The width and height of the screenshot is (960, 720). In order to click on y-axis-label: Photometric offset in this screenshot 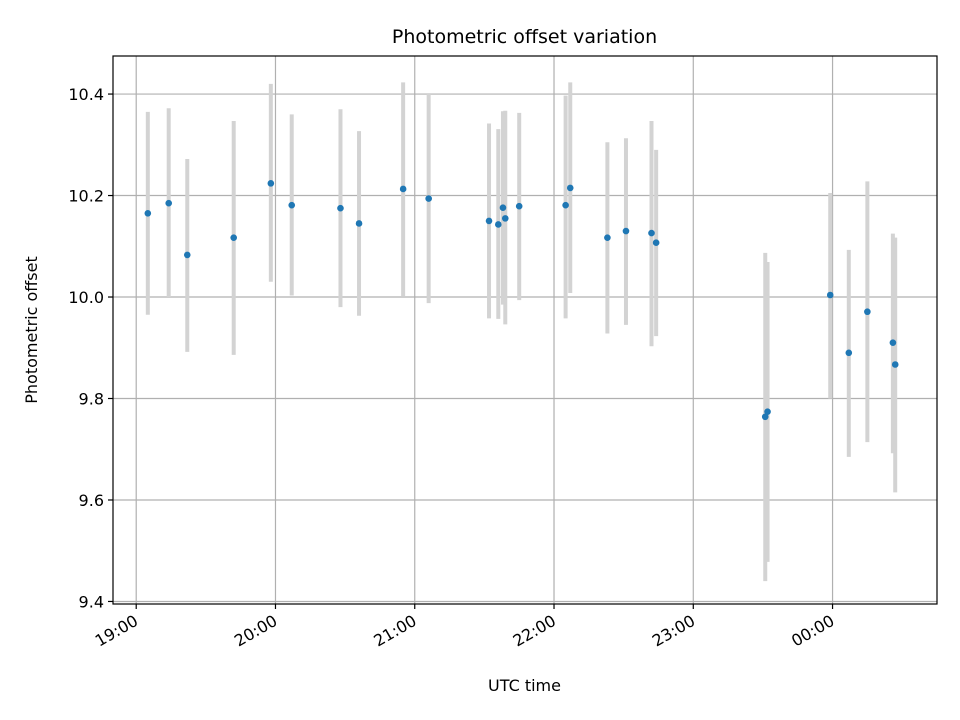, I will do `click(31, 330)`.